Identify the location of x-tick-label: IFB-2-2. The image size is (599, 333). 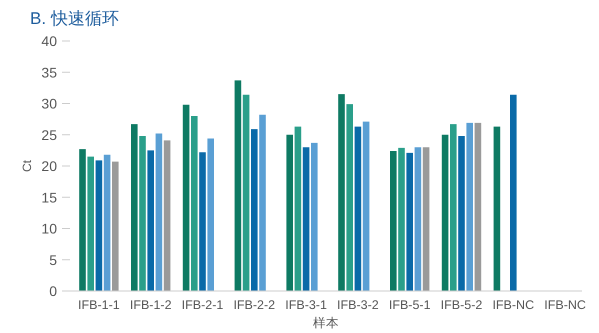
(254, 305).